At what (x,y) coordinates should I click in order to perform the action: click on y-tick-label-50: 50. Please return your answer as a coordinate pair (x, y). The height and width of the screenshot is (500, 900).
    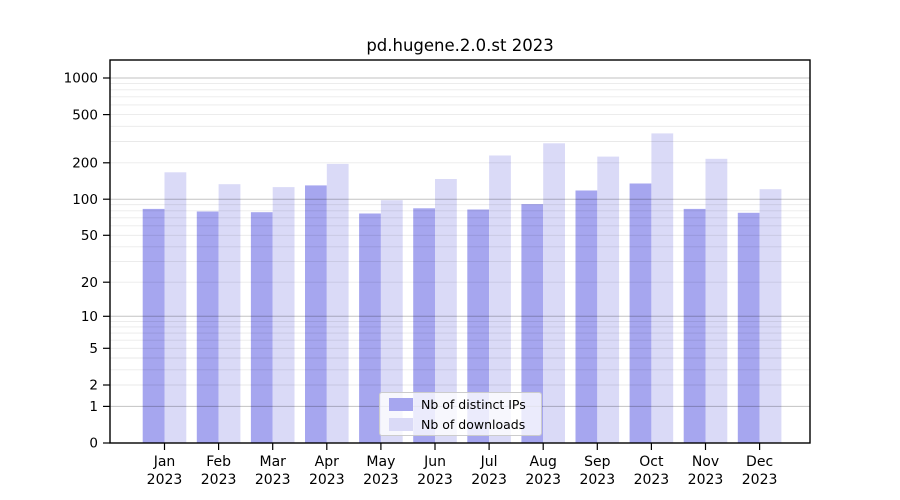
    Looking at the image, I should click on (89, 236).